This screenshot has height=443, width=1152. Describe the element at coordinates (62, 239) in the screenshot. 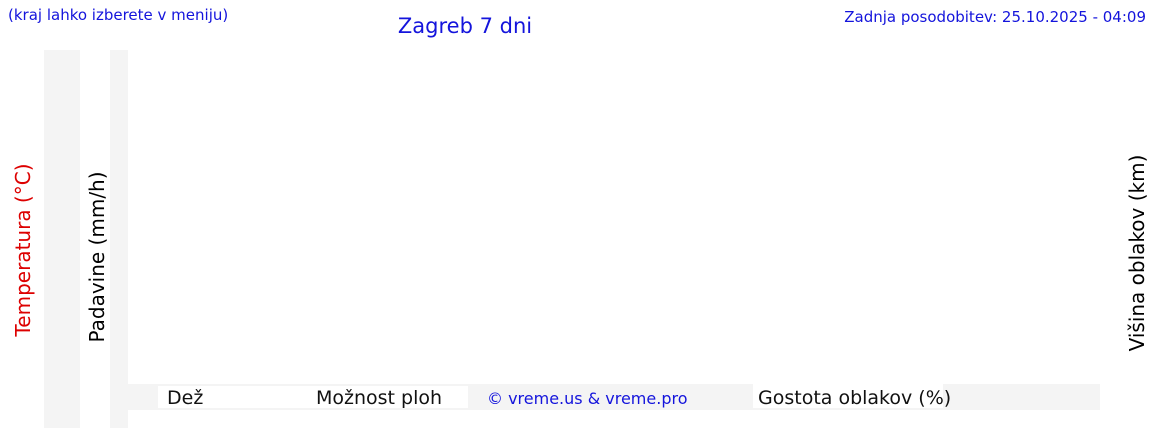

I see `bg-strip-left` at that location.